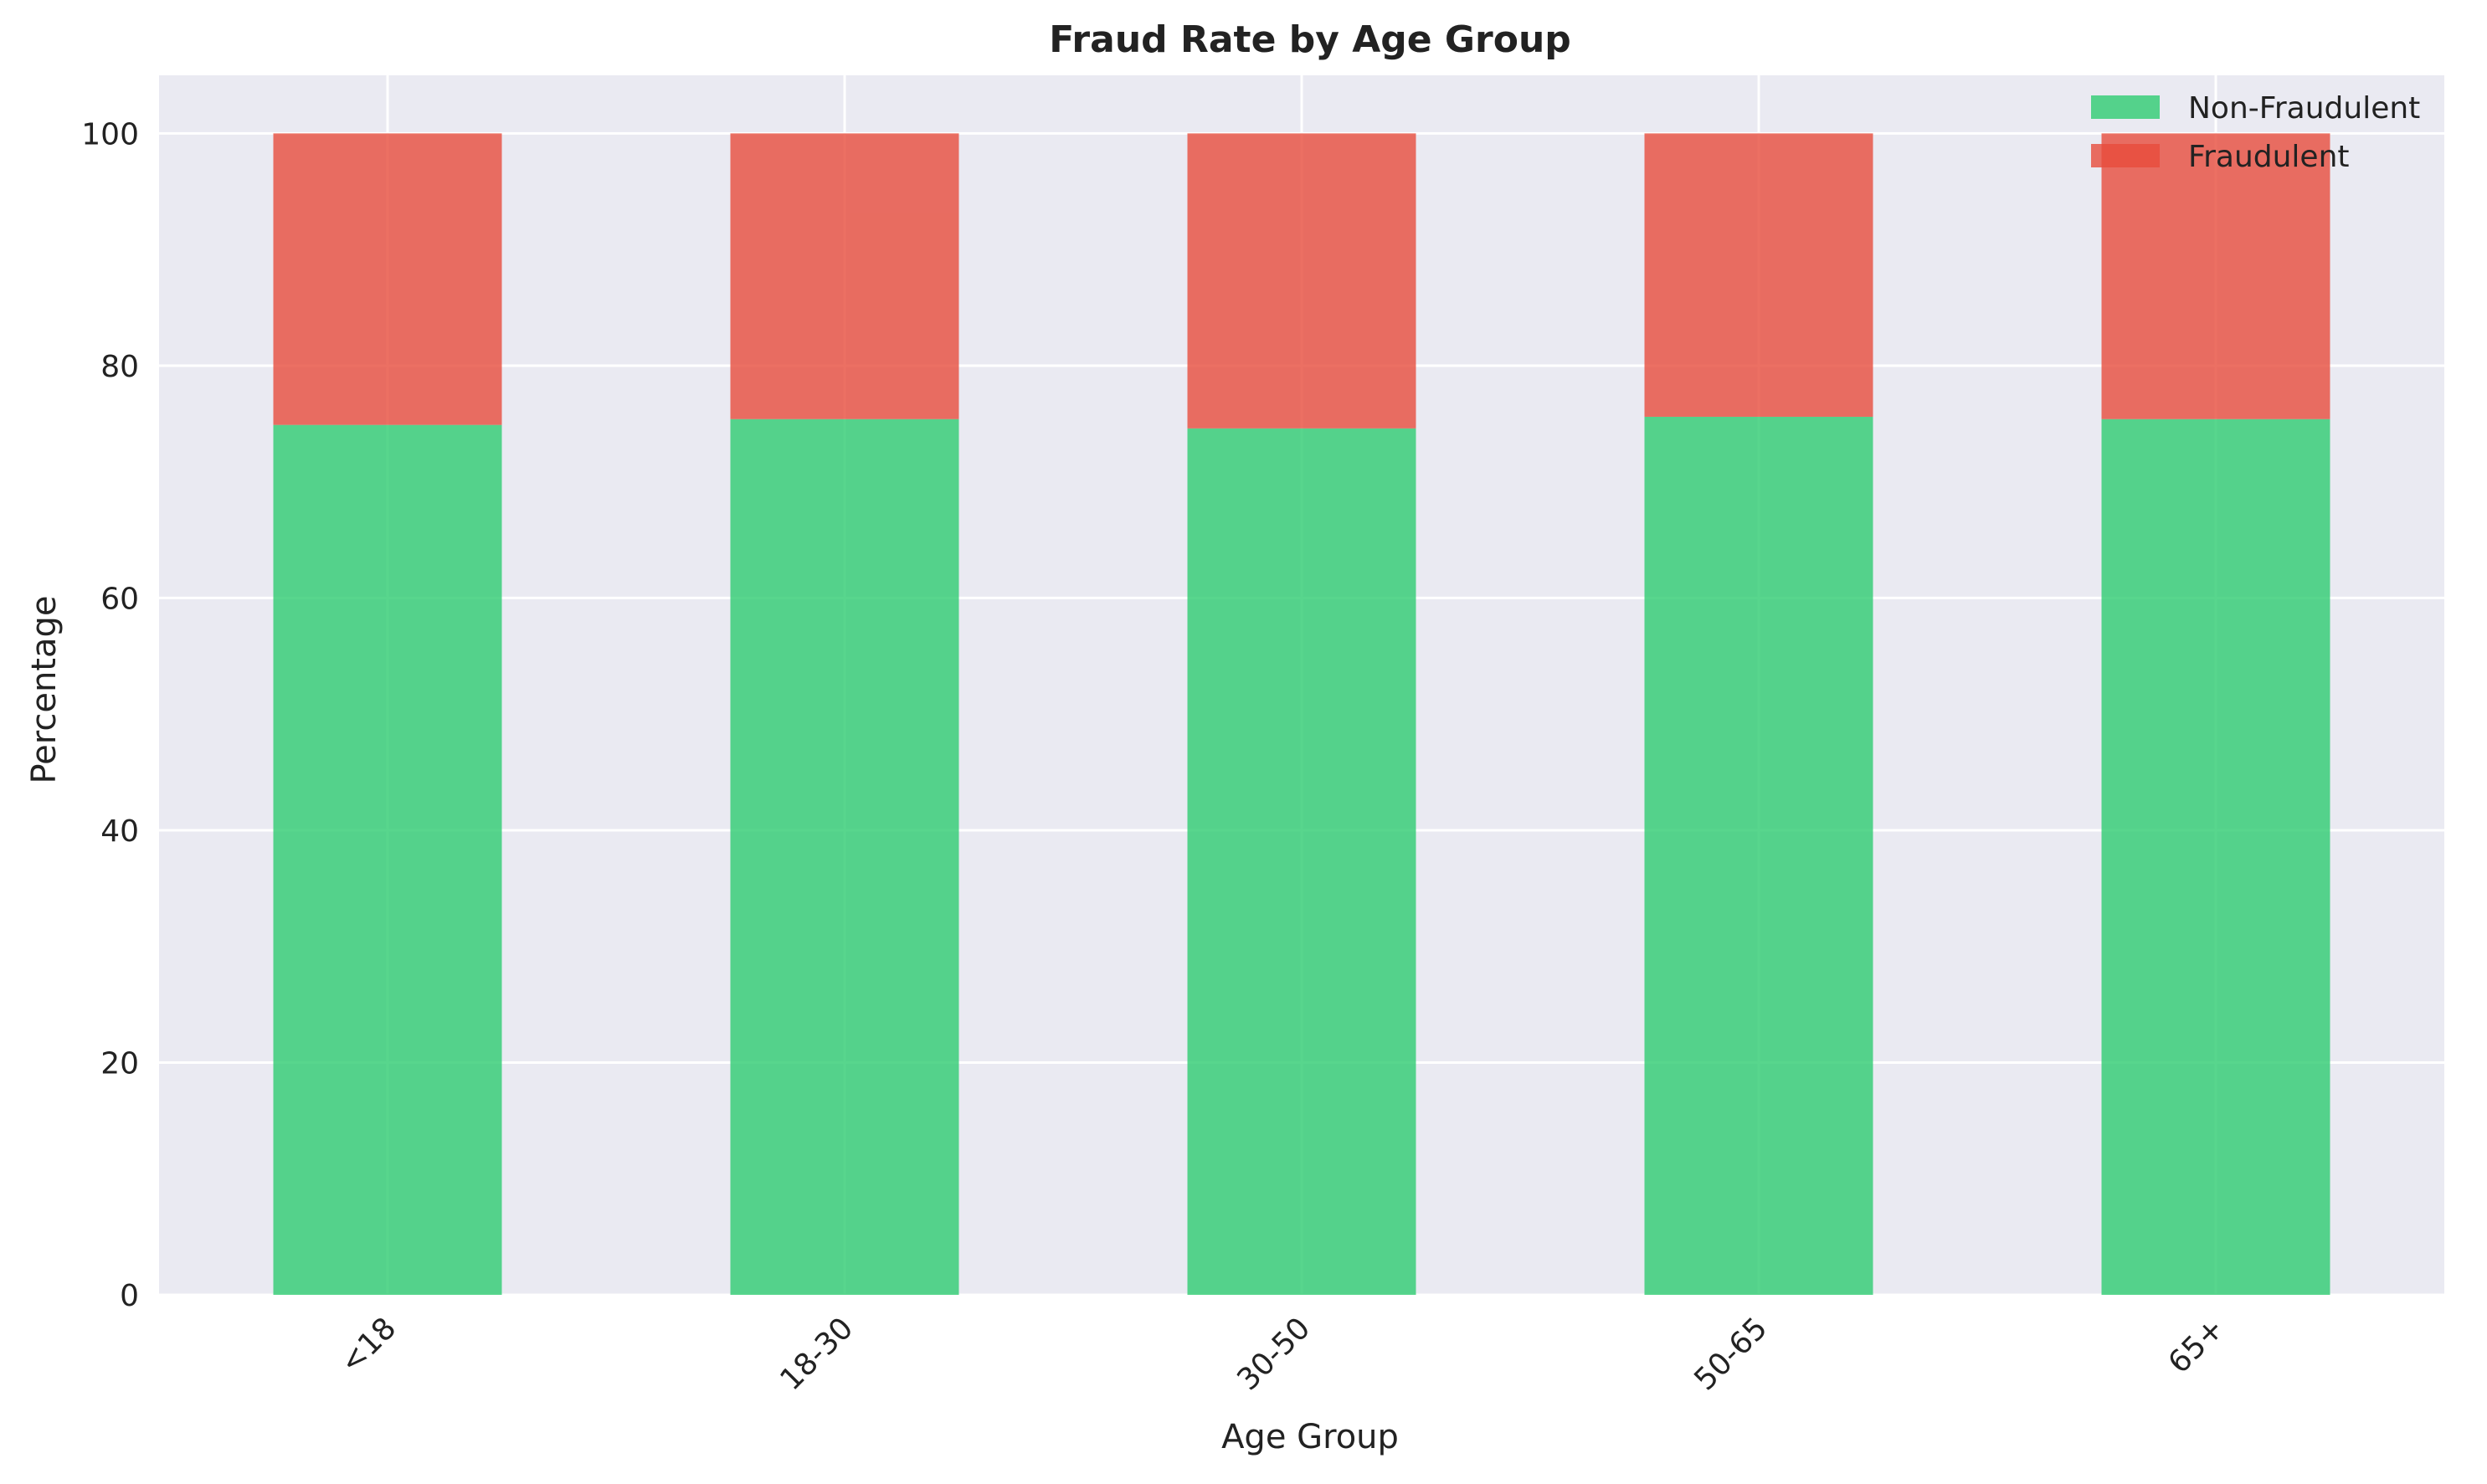 The width and height of the screenshot is (2487, 1484). What do you see at coordinates (44, 689) in the screenshot?
I see `y-axis-label: Percentage` at bounding box center [44, 689].